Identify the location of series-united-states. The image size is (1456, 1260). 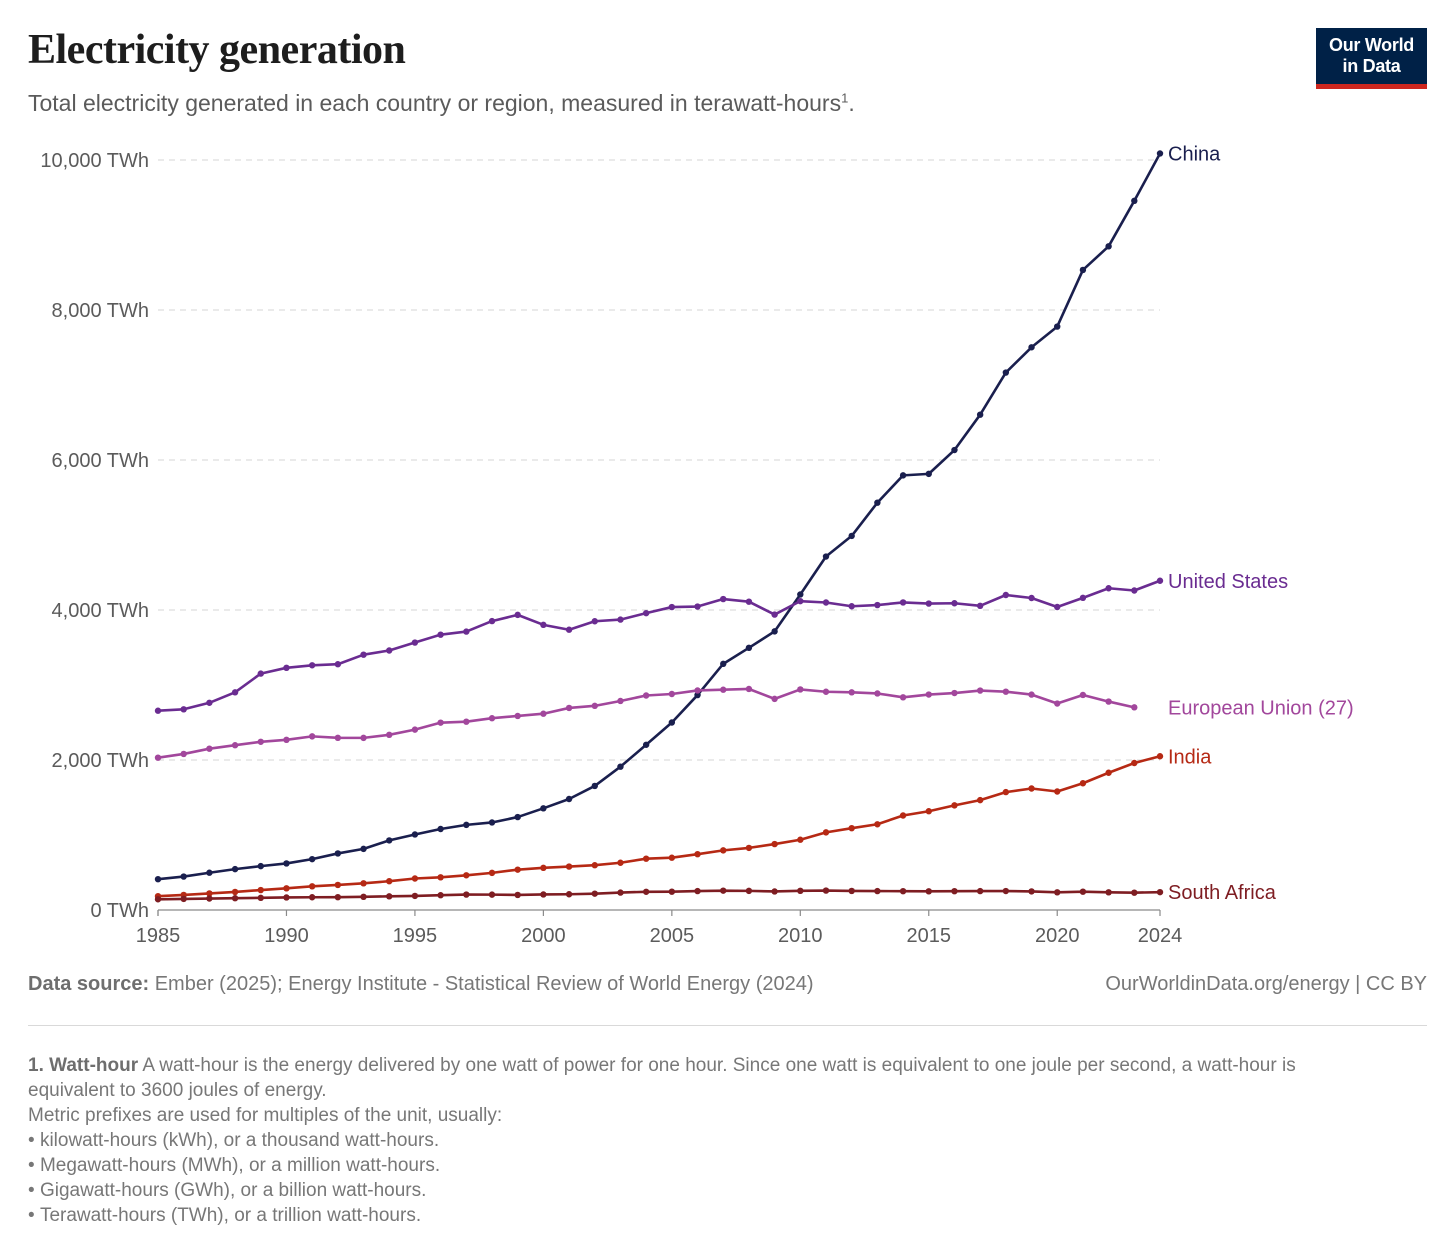
(659, 645).